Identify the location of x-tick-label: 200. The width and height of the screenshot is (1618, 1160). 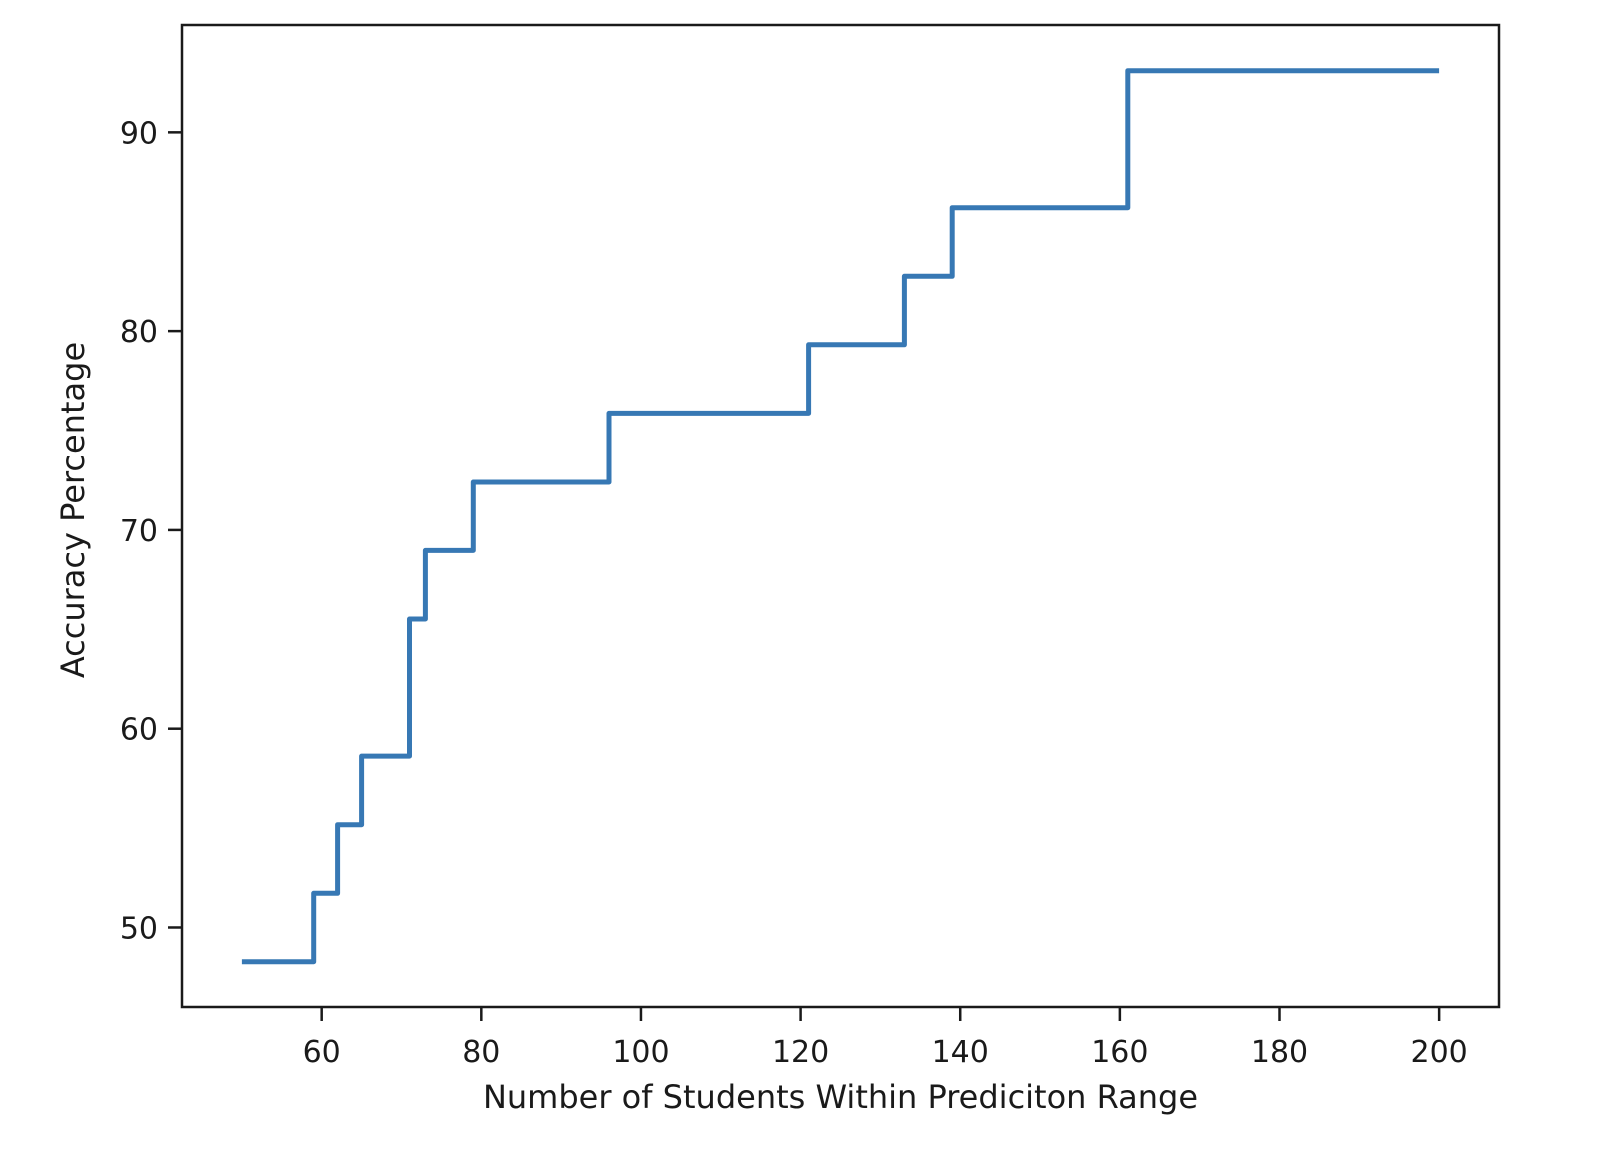
(1439, 1052).